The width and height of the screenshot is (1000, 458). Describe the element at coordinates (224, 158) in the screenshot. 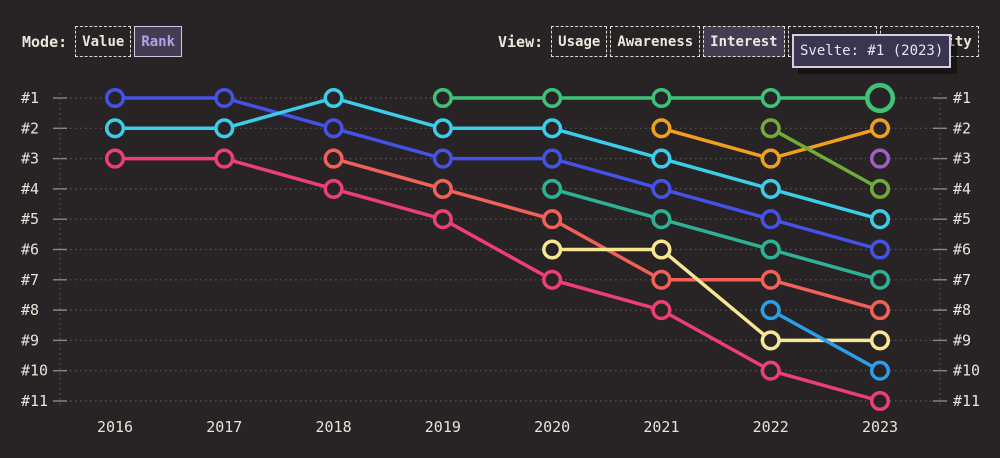

I see `point-pink-2017` at that location.